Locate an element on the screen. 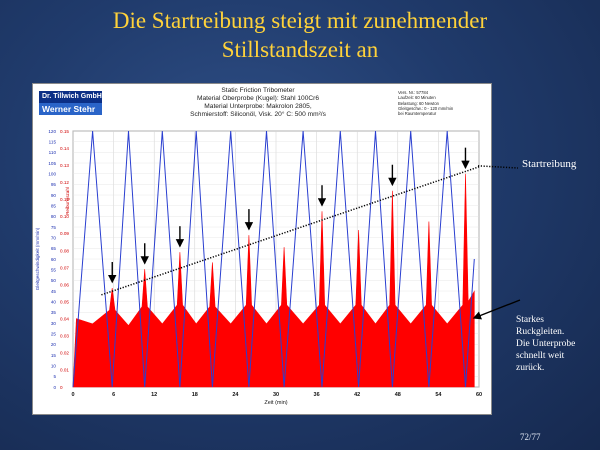  x-tick-label: 60 is located at coordinates (479, 395).